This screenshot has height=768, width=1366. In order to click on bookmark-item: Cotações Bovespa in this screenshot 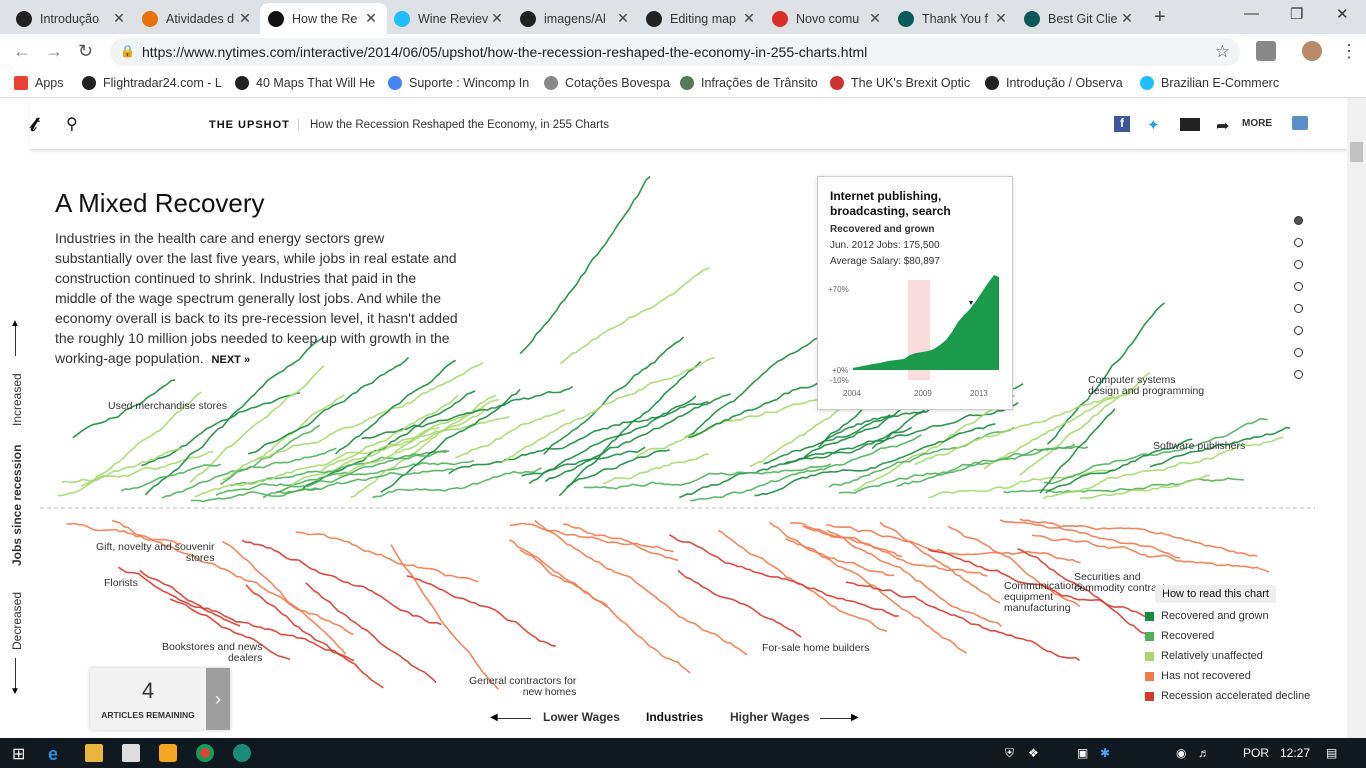, I will do `click(607, 83)`.